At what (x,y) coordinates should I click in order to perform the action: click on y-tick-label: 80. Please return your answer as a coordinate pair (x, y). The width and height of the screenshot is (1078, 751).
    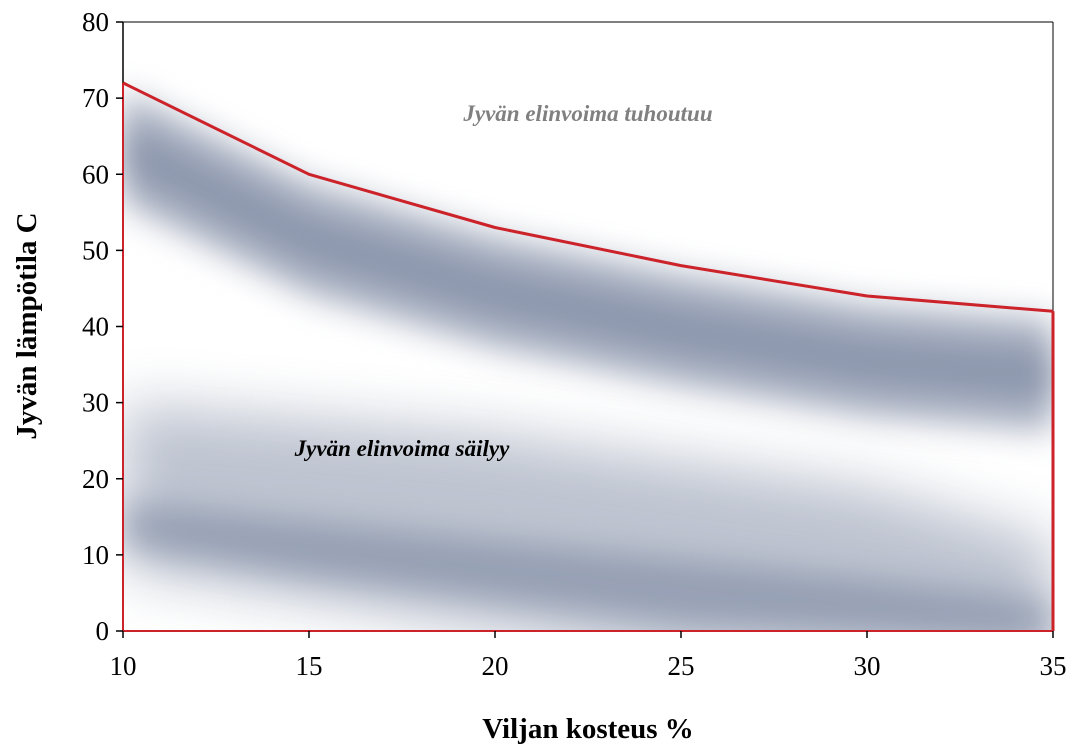
    Looking at the image, I should click on (95, 22).